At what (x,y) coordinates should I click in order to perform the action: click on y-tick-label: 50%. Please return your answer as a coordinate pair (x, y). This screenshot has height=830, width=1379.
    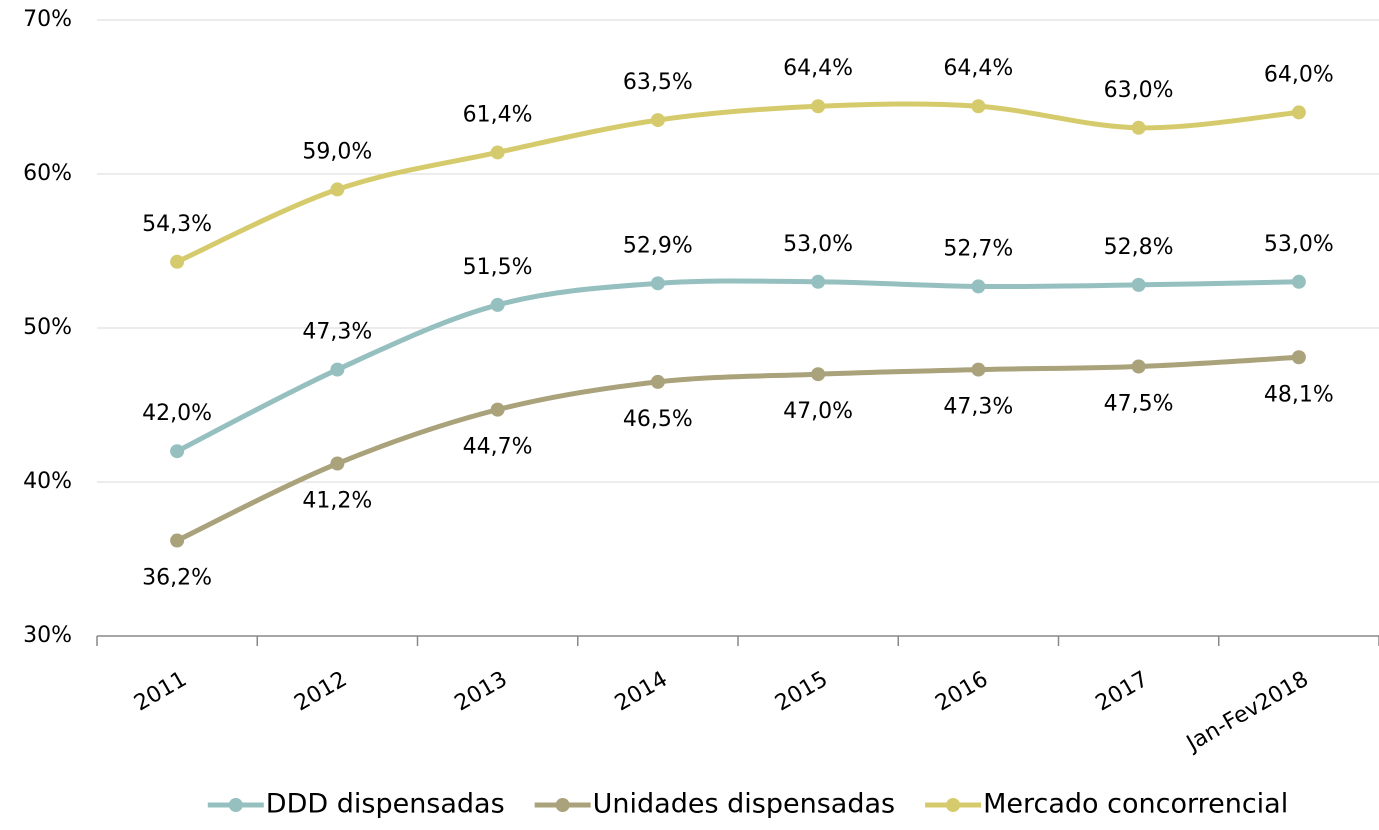
    Looking at the image, I should click on (47, 327).